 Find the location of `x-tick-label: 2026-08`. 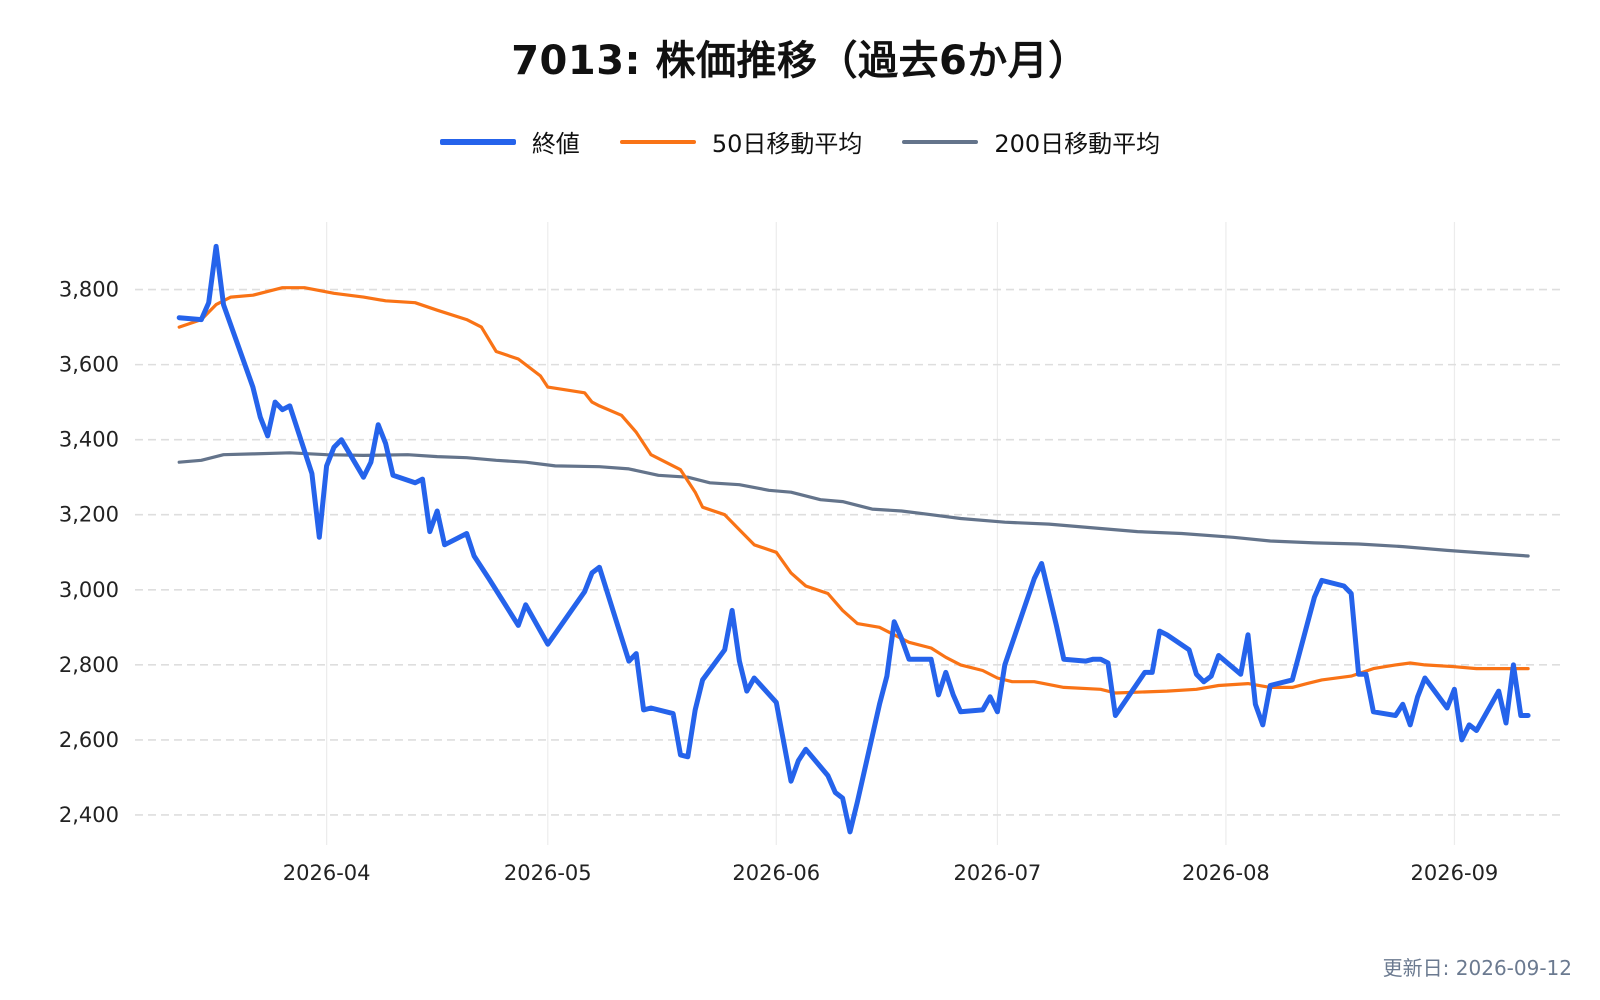

x-tick-label: 2026-08 is located at coordinates (1226, 873).